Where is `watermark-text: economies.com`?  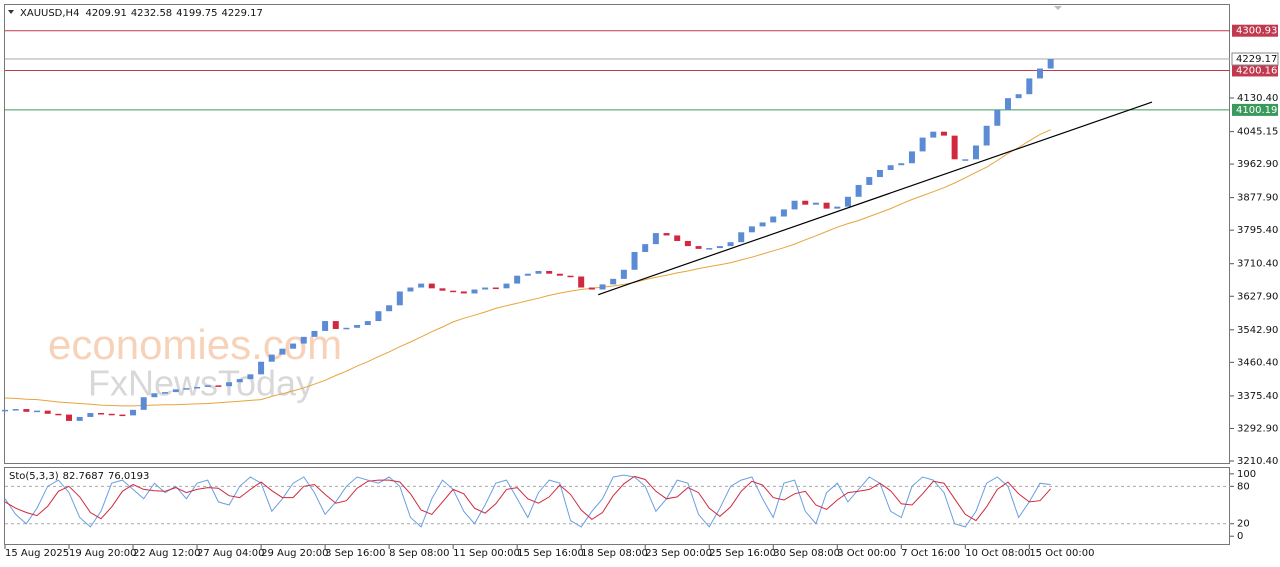
watermark-text: economies.com is located at coordinates (195, 344).